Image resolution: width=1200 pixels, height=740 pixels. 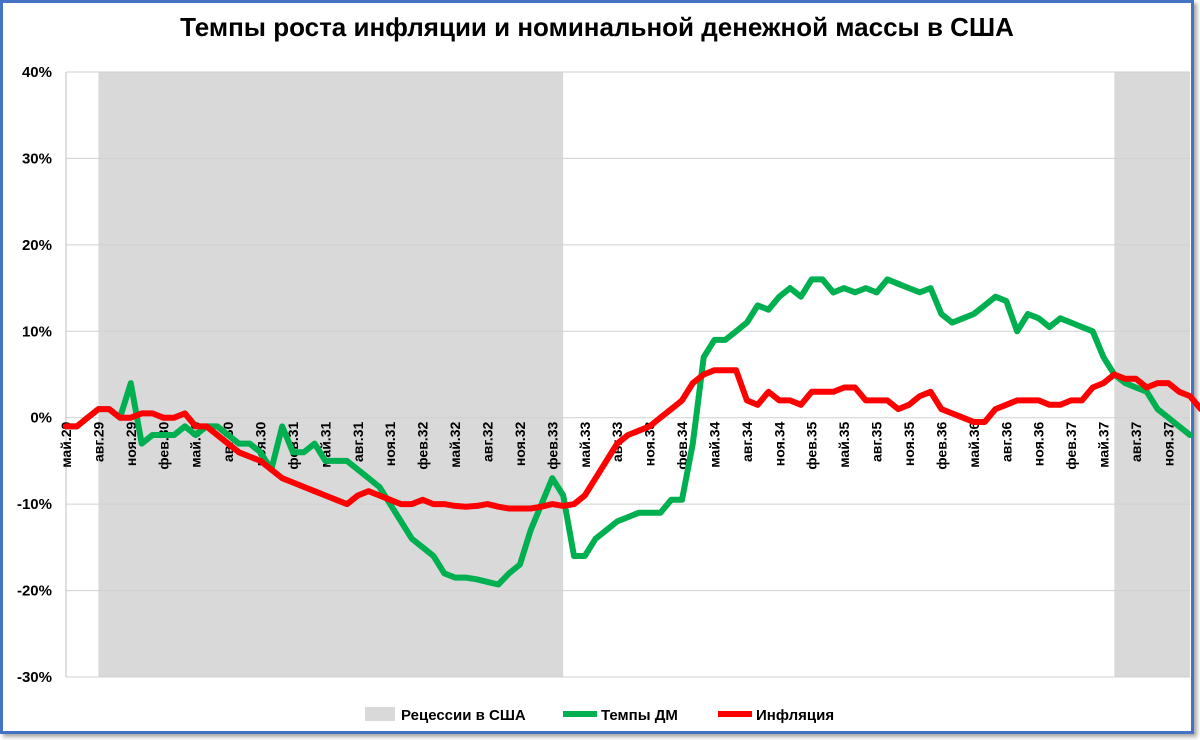 I want to click on x-tick-label: май.35, so click(x=844, y=445).